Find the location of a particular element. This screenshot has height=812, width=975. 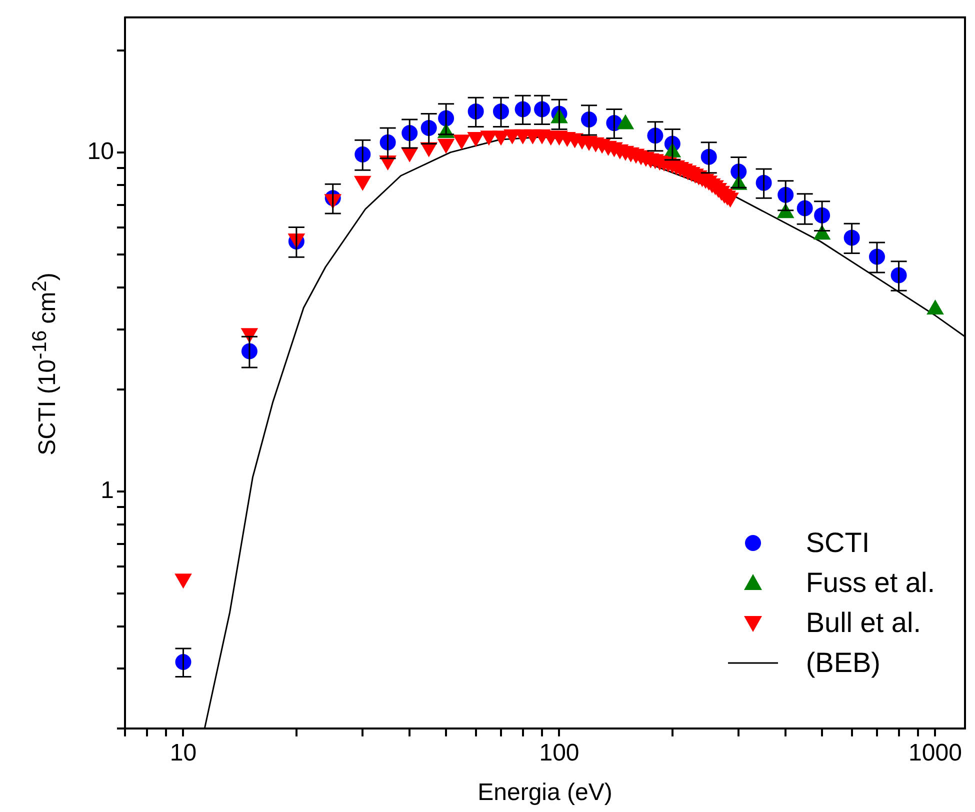

legend-label: (BEB) is located at coordinates (843, 663).